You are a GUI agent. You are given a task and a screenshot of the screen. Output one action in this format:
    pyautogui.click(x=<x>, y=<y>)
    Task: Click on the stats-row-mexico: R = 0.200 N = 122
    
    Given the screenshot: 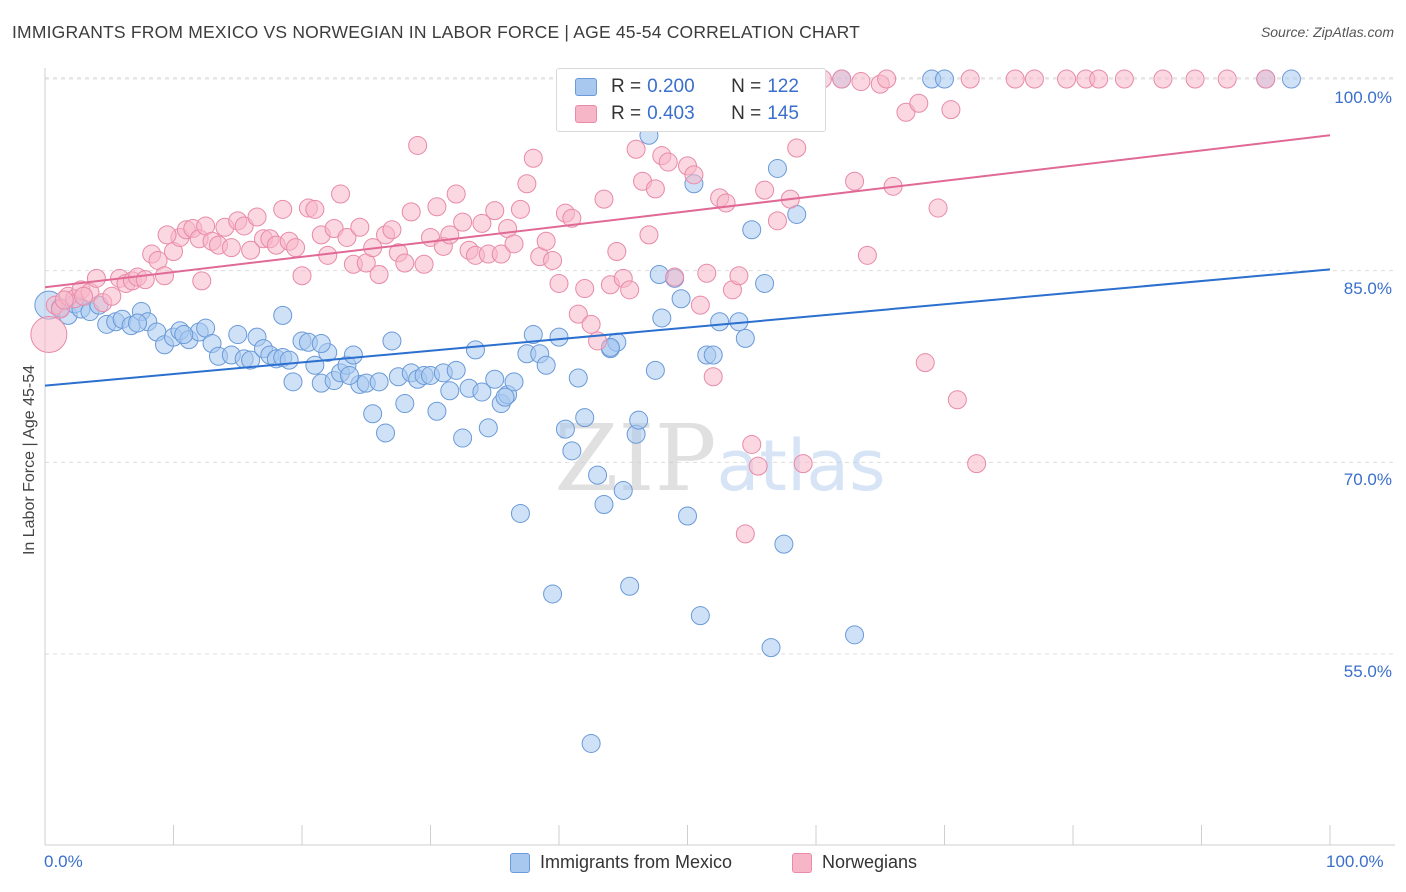 What is the action you would take?
    pyautogui.click(x=687, y=87)
    